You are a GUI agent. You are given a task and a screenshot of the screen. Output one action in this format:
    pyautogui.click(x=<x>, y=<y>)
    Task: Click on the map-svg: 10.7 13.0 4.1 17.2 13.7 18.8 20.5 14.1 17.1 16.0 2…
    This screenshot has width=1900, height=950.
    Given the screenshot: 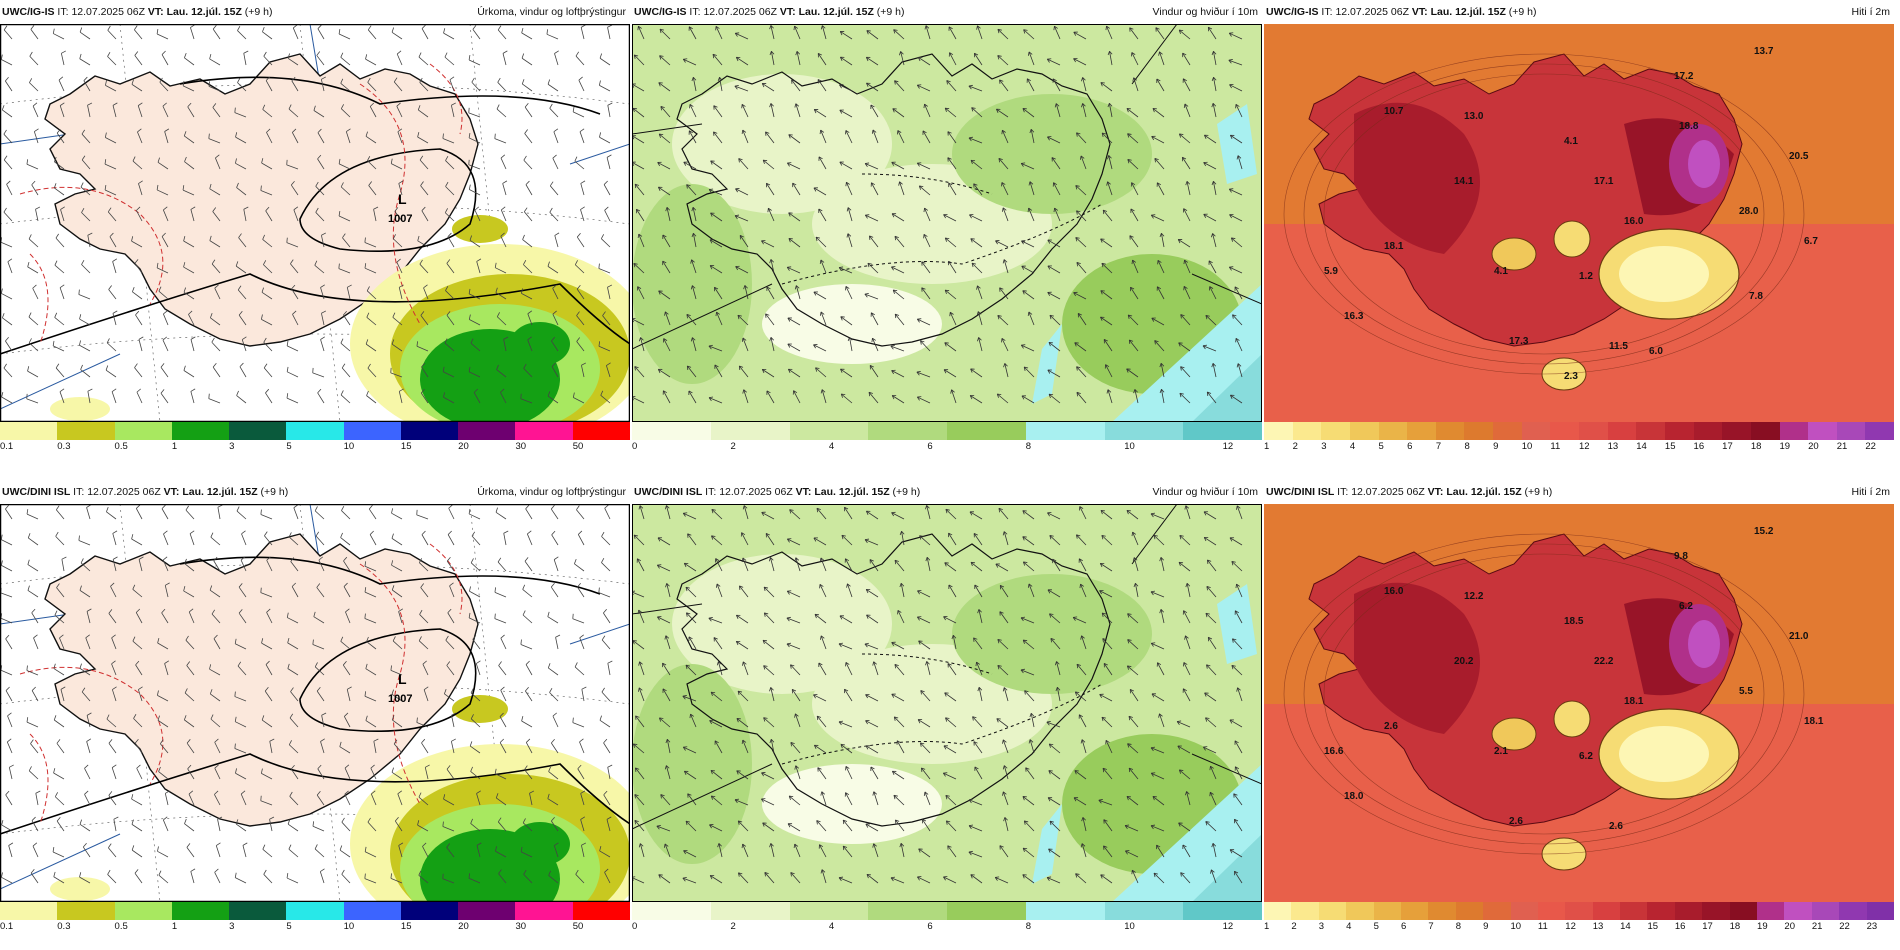 What is the action you would take?
    pyautogui.click(x=1579, y=223)
    